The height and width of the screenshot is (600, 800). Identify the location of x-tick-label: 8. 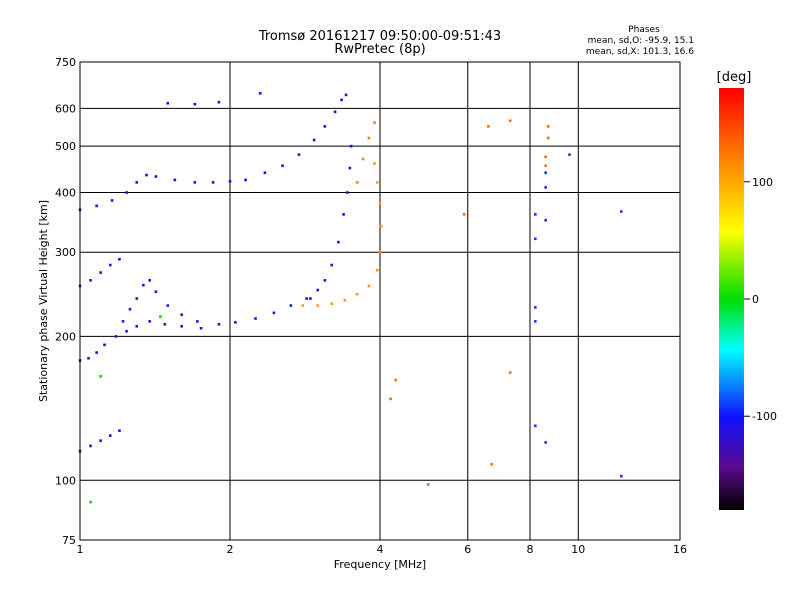
(530, 549).